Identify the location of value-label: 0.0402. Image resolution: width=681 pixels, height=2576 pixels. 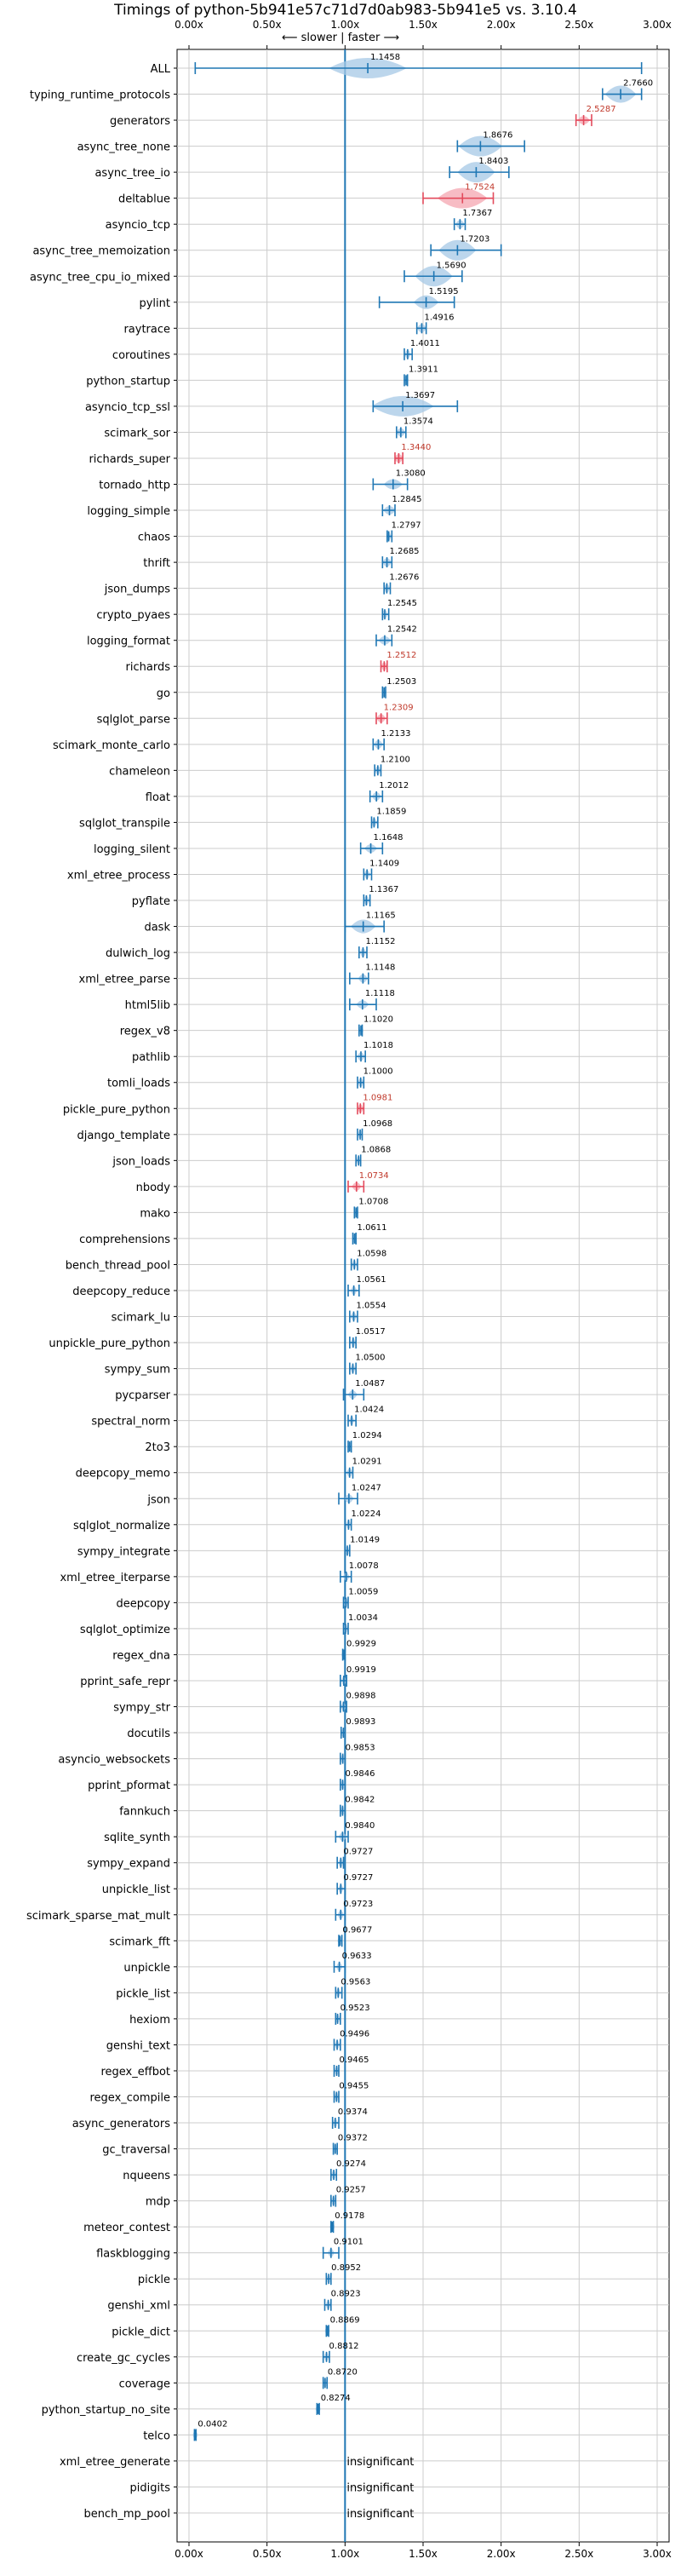
(212, 2424).